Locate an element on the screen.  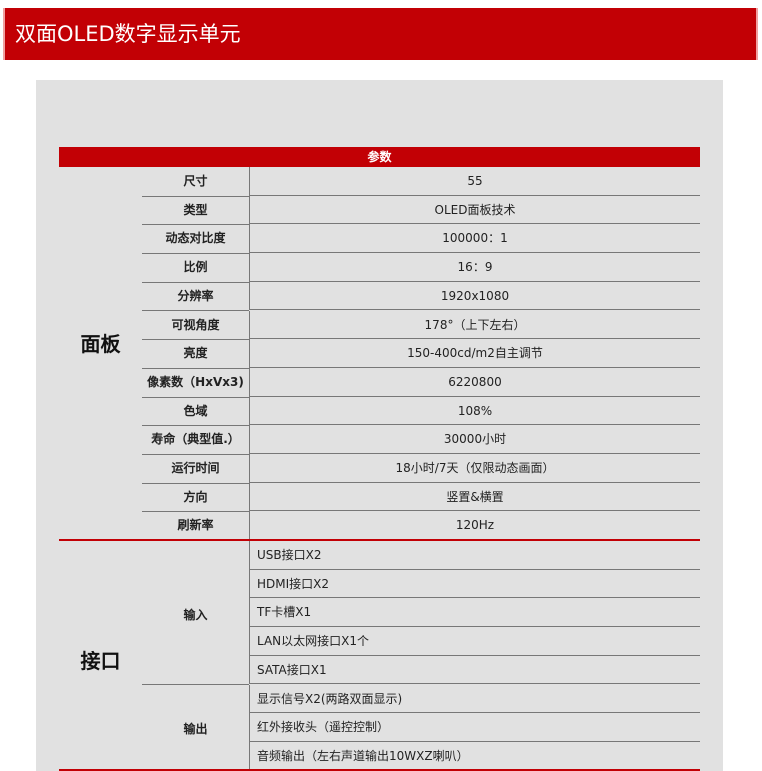
spec-label: 亮度 is located at coordinates (195, 354).